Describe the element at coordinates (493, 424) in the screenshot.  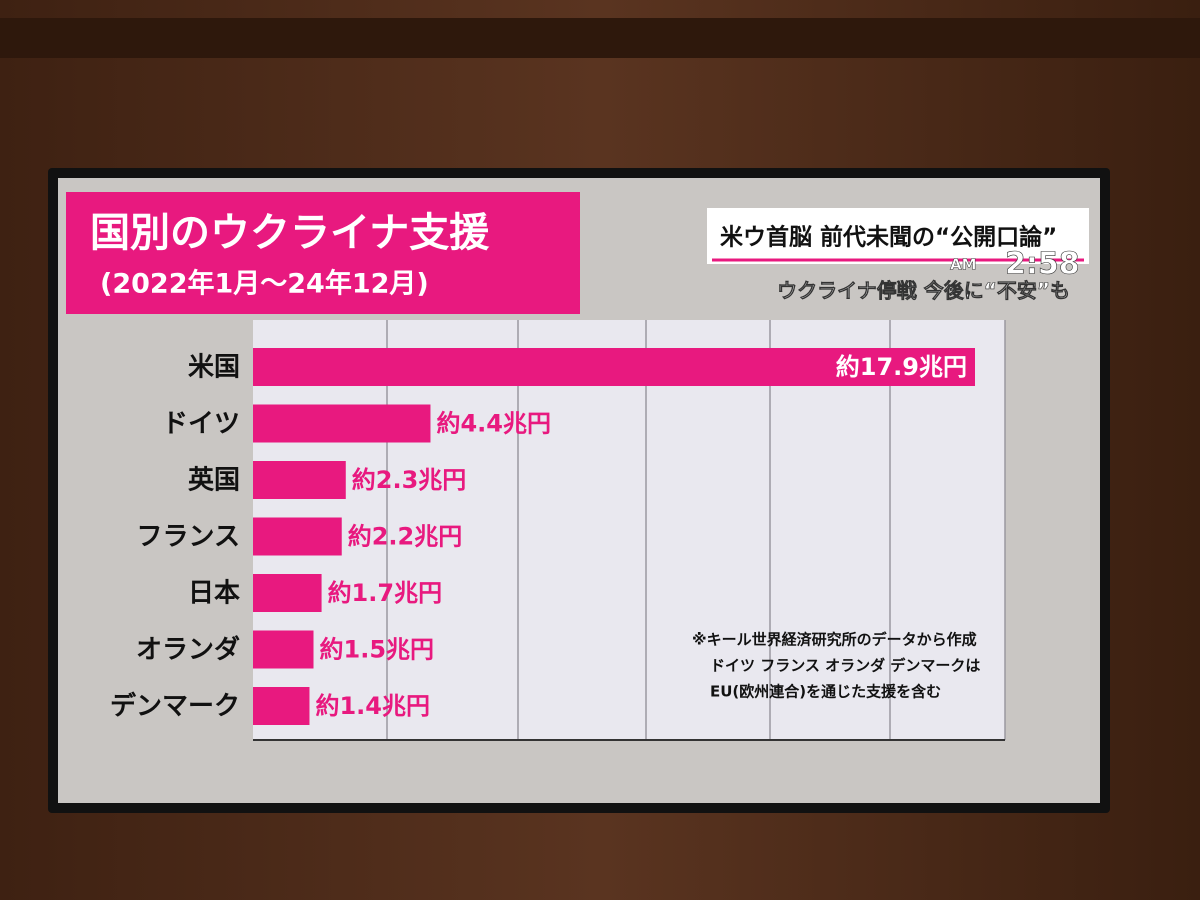
I see `value-label: 約4.4兆円` at that location.